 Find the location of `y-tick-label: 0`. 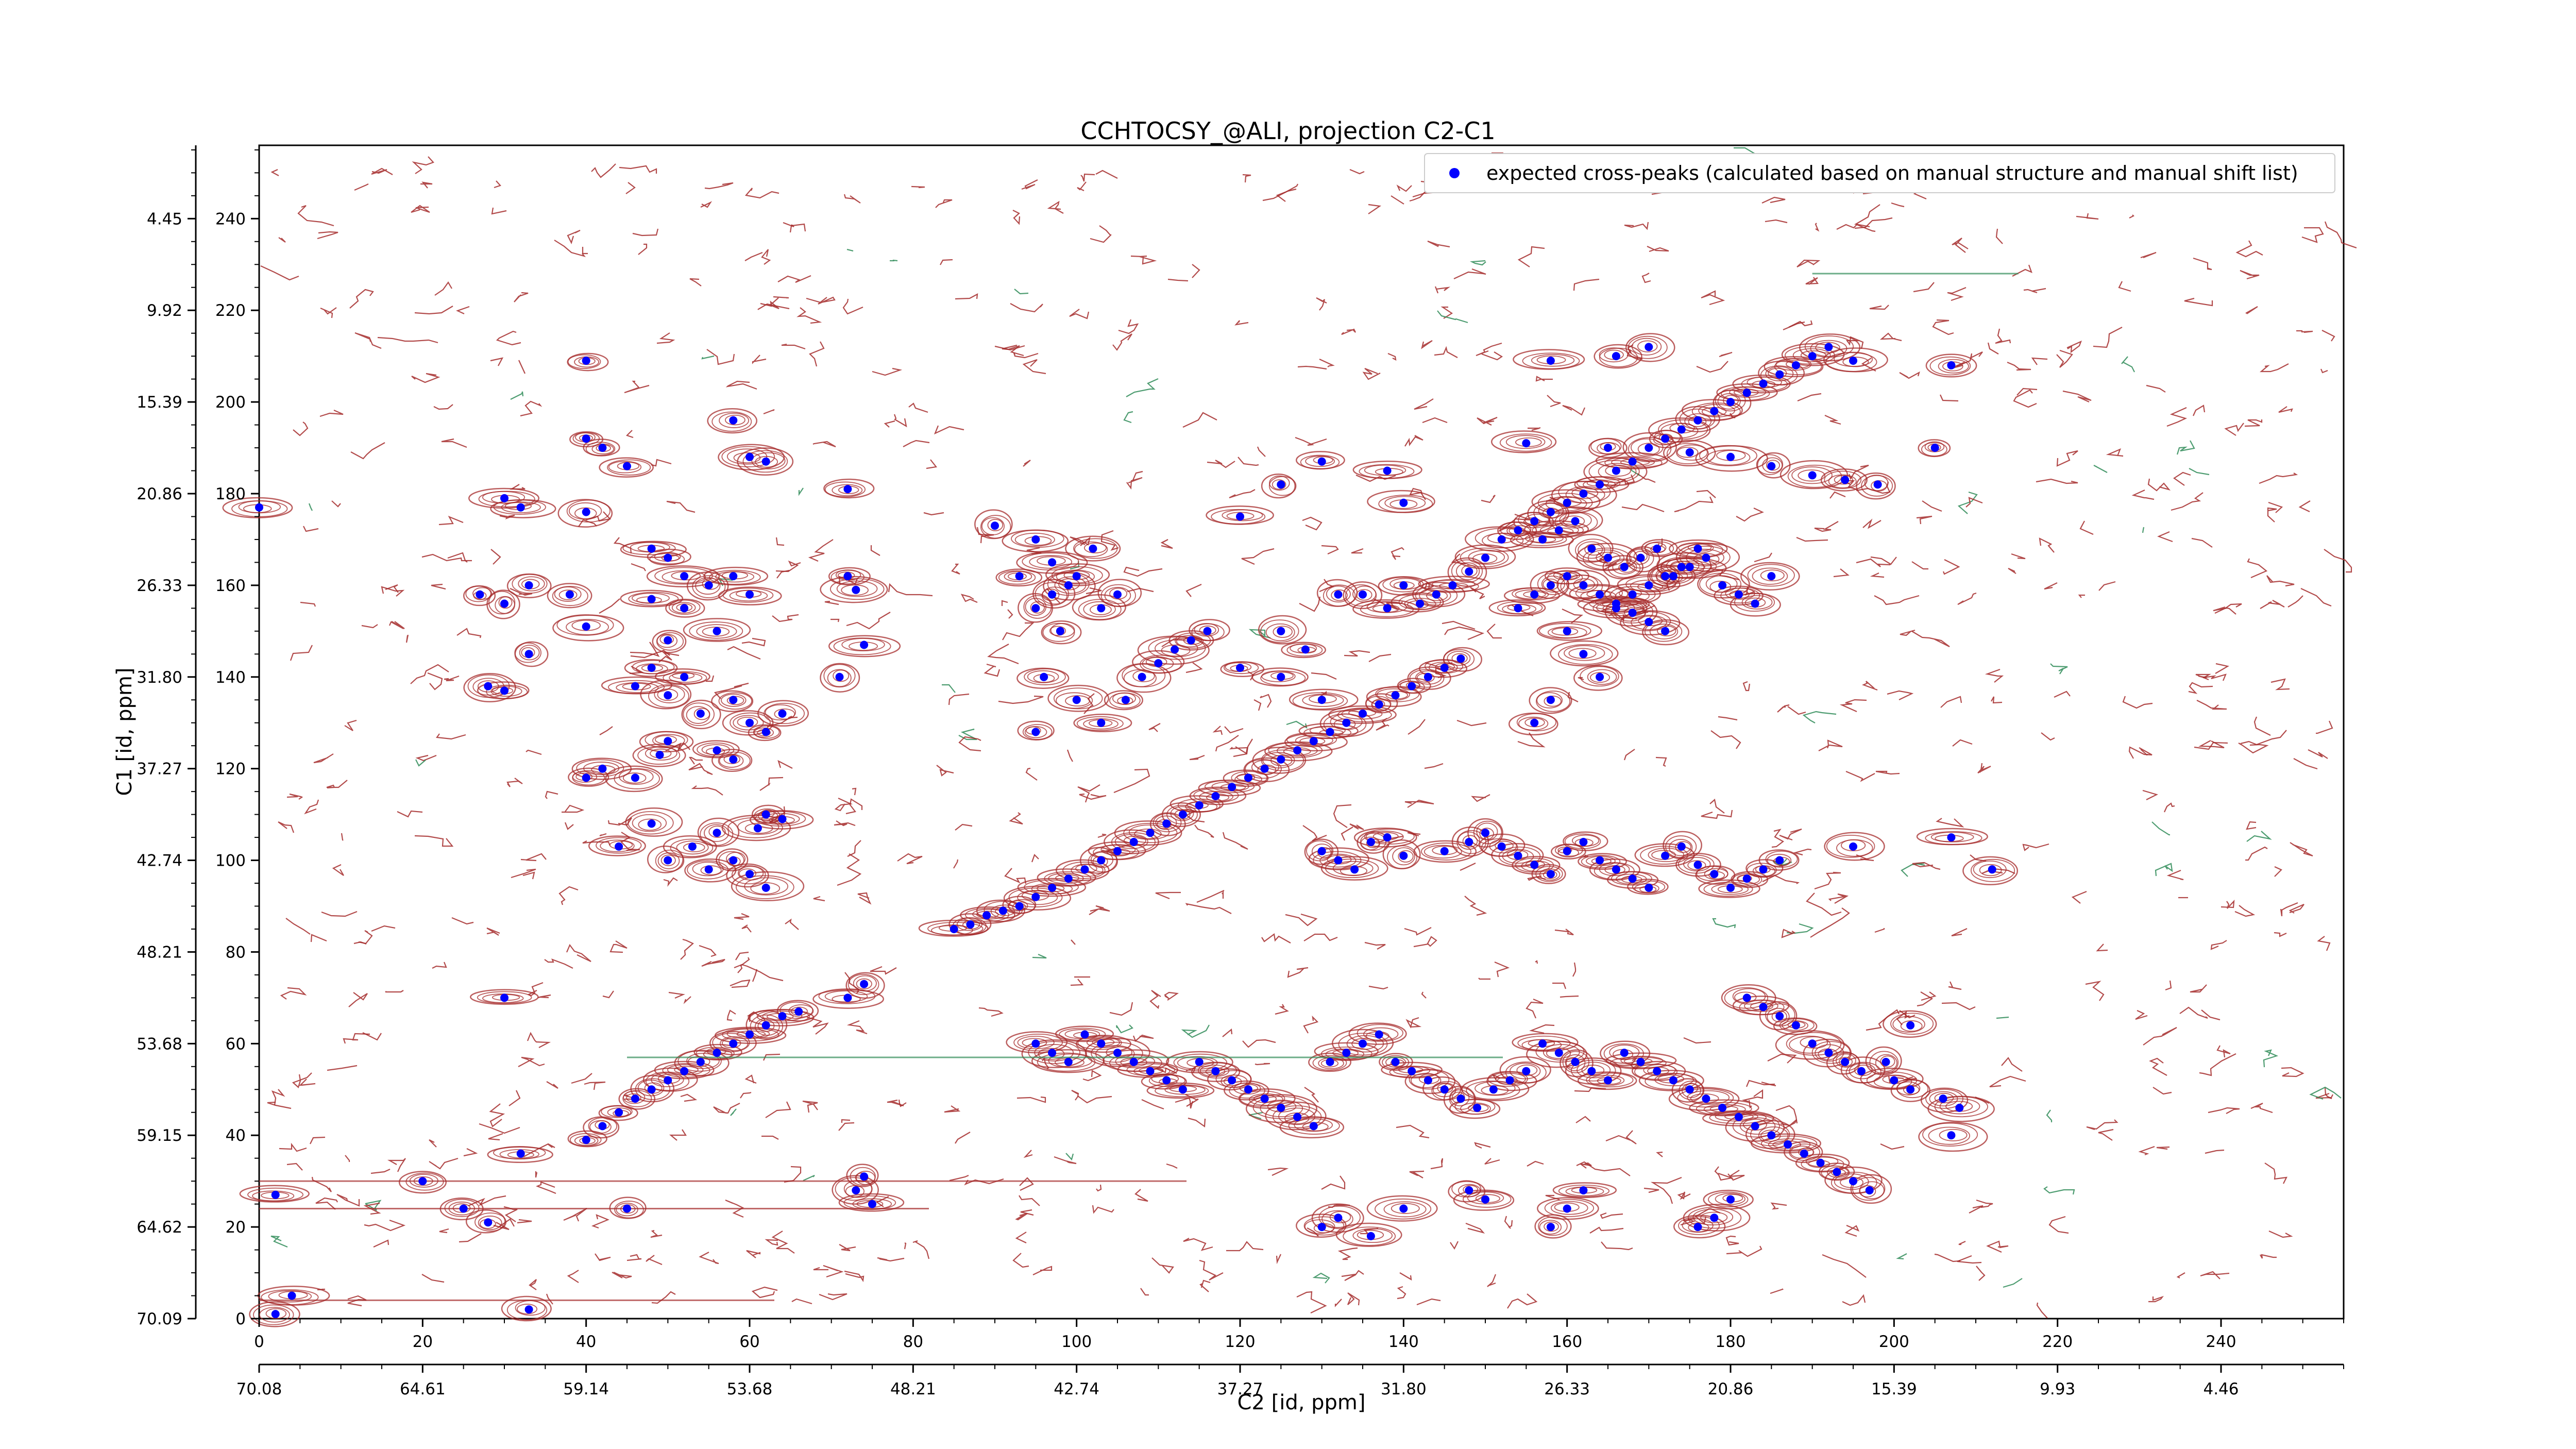

y-tick-label: 0 is located at coordinates (240, 1319).